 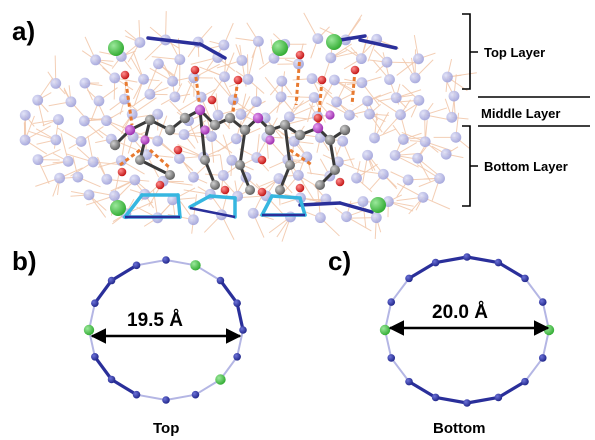 I want to click on side-chain-bond, so click(x=202, y=135).